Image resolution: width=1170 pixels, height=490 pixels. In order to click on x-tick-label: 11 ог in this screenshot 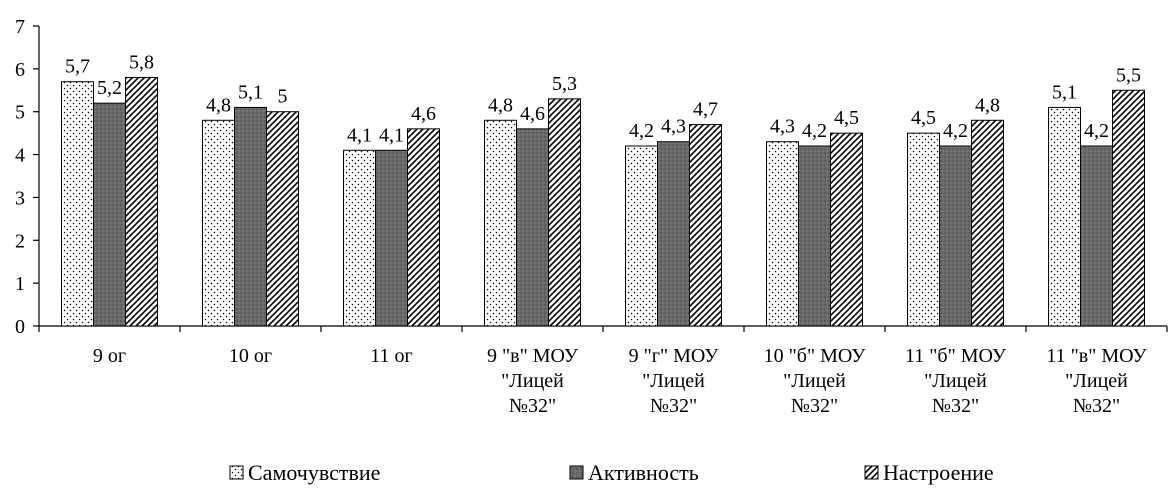, I will do `click(391, 356)`.